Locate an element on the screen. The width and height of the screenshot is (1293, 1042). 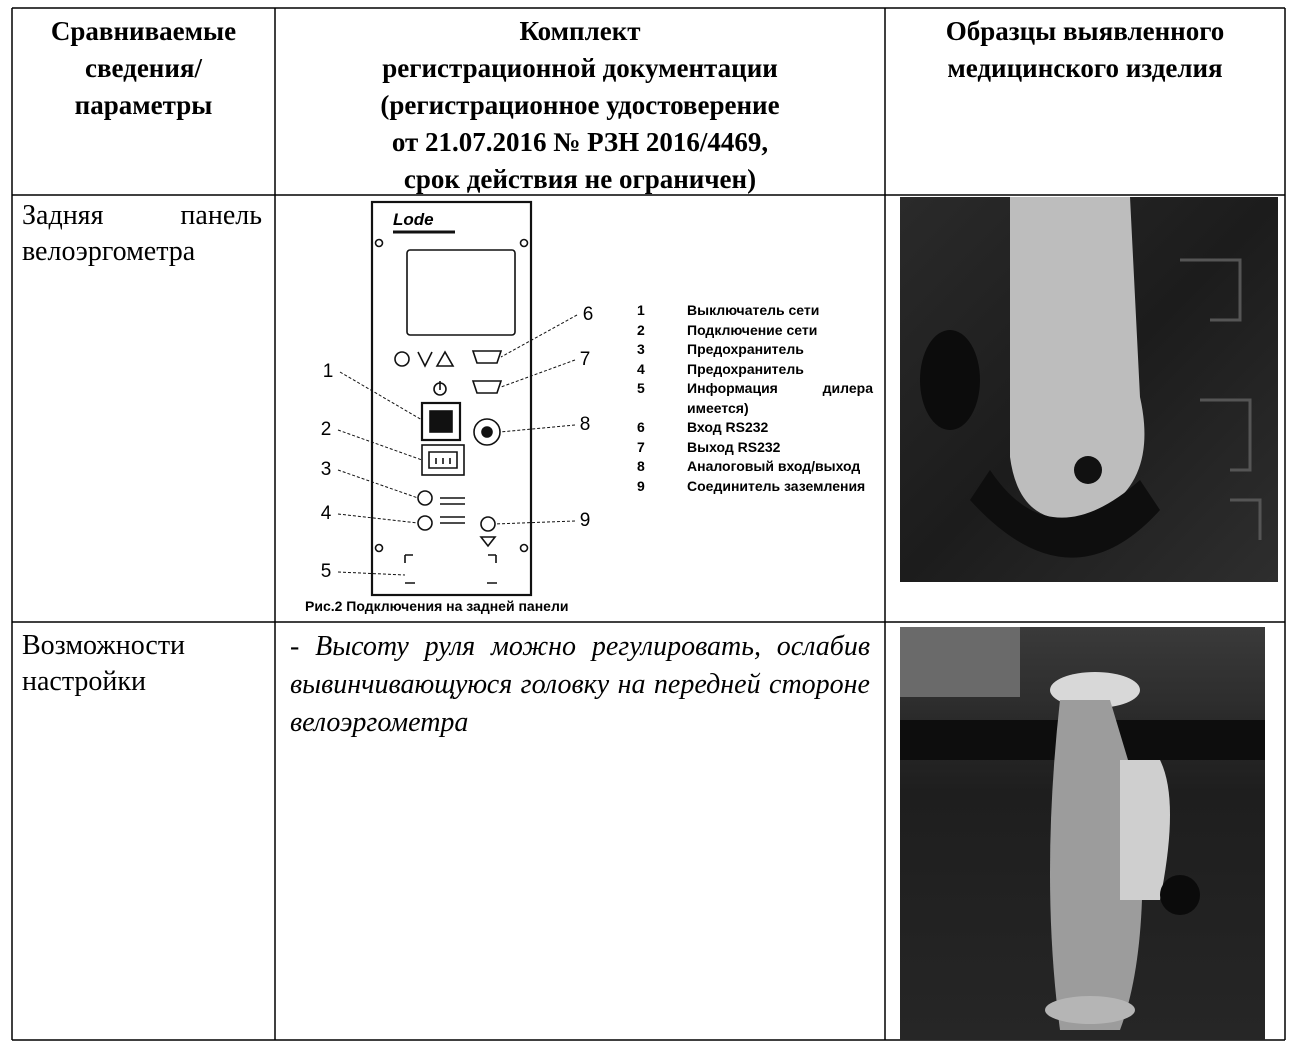
callout-number: 7 is located at coordinates (585, 359).